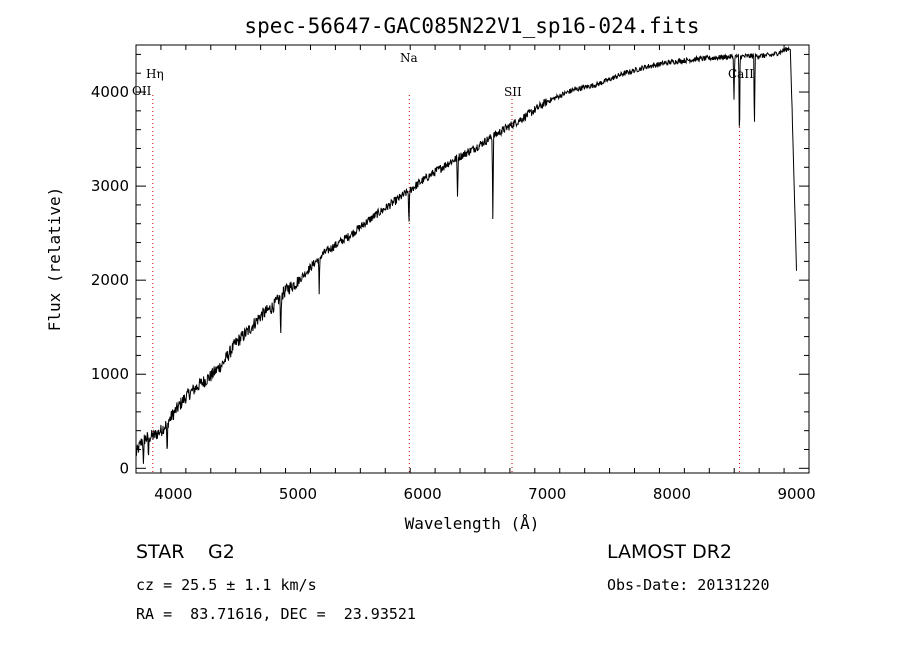  What do you see at coordinates (155, 74) in the screenshot?
I see `spectral-line-label: Hη` at bounding box center [155, 74].